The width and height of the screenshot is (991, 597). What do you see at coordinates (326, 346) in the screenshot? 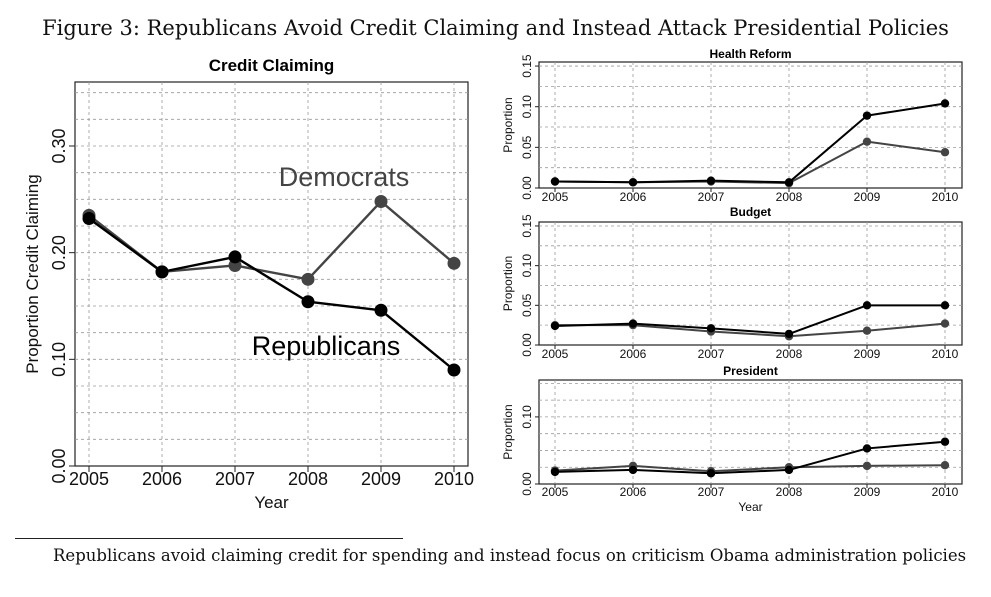
I see `credit-claiming-series-label: Republicans` at bounding box center [326, 346].